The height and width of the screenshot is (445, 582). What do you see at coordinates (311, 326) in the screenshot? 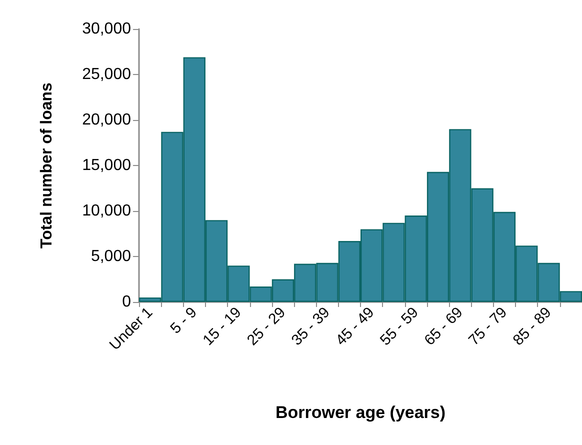
I see `x-tick-label: 35 - 39` at bounding box center [311, 326].